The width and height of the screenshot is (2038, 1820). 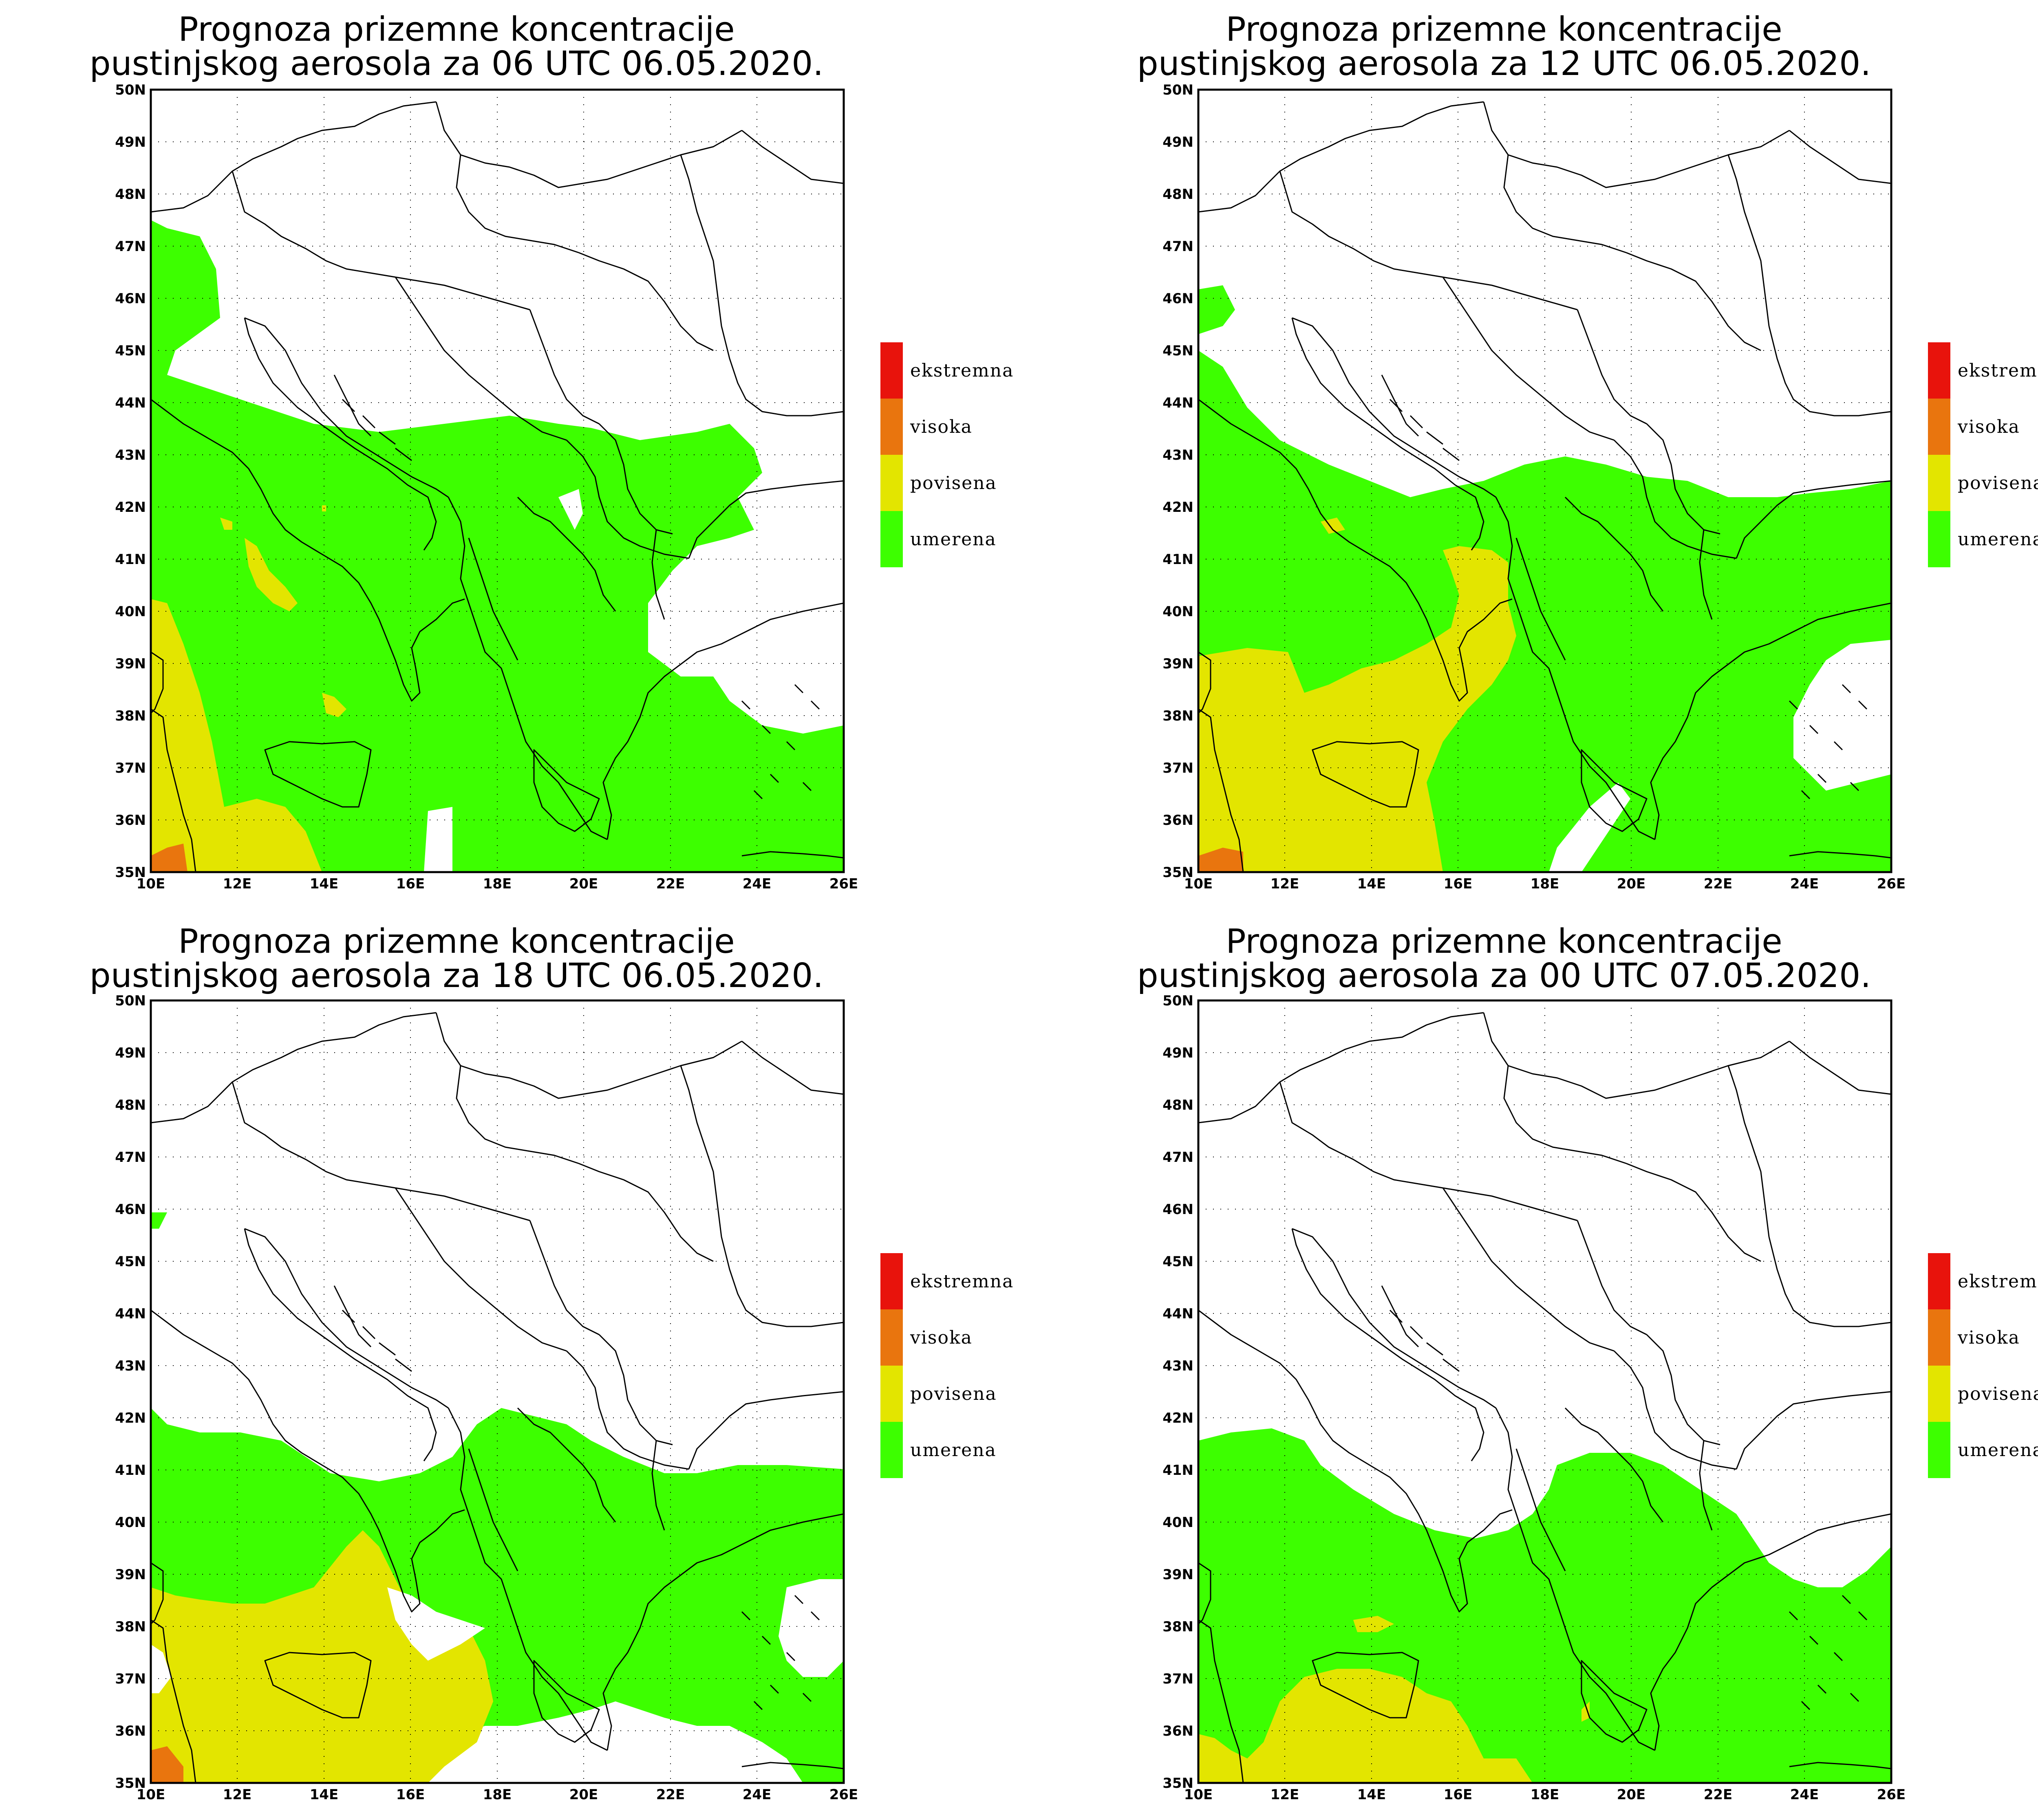 What do you see at coordinates (131, 560) in the screenshot?
I see `lat-tick: 41N` at bounding box center [131, 560].